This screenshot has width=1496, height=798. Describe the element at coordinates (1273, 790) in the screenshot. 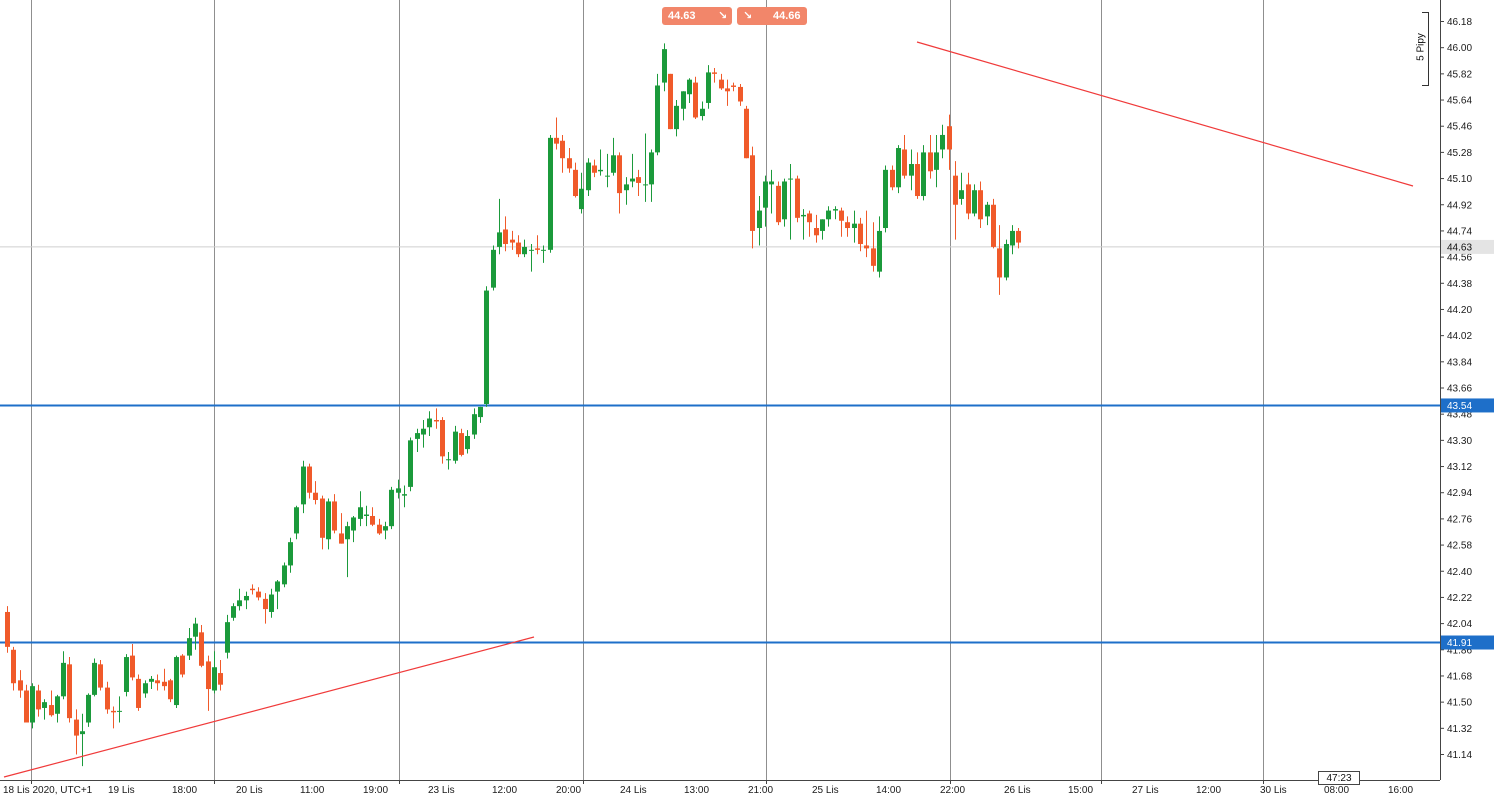

I see `x-tick-label: 30 Lis` at that location.